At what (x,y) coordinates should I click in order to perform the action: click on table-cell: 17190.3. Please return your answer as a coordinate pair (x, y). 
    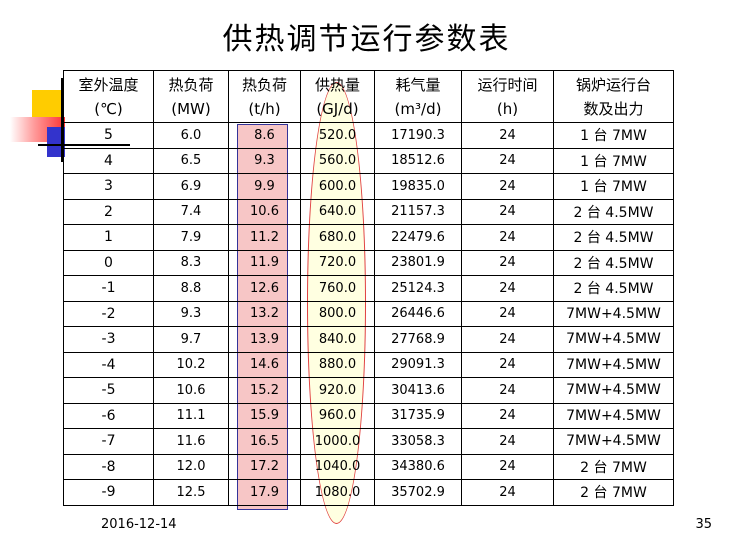
    Looking at the image, I should click on (418, 135).